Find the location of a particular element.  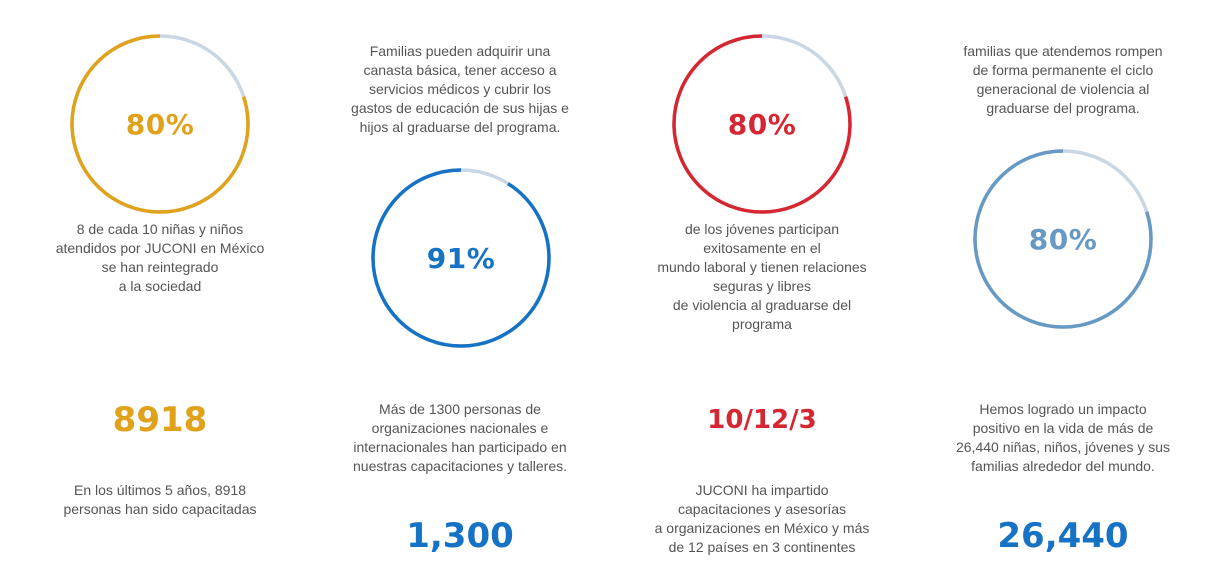

progress-ring-1: 80% is located at coordinates (160, 124).